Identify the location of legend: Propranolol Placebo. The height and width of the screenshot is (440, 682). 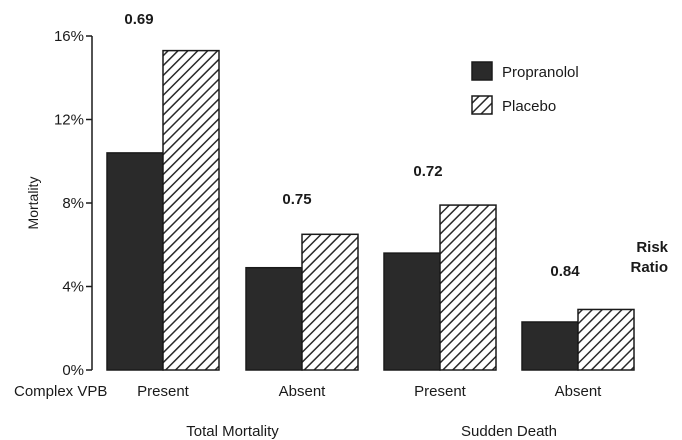
(525, 88).